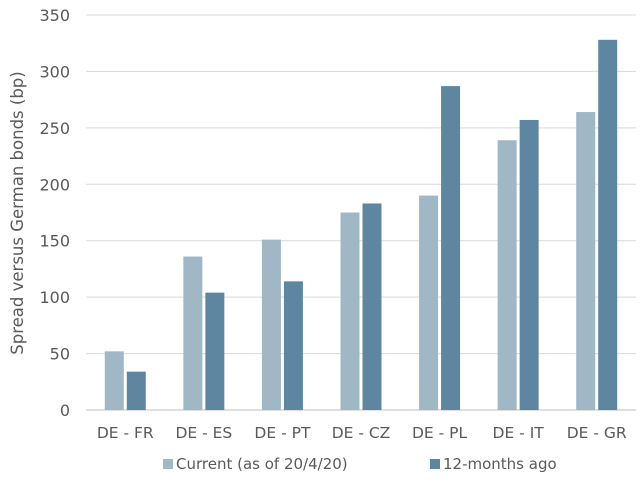 The image size is (643, 490). What do you see at coordinates (500, 464) in the screenshot?
I see `legend-label: 12-months ago` at bounding box center [500, 464].